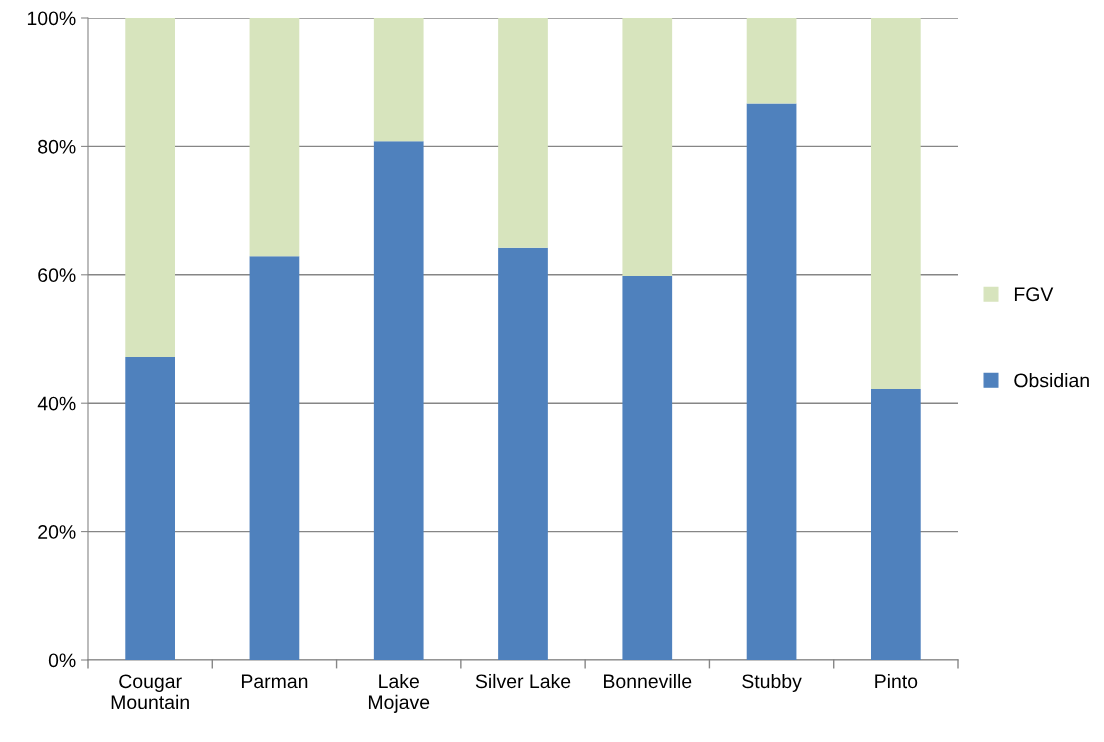 The height and width of the screenshot is (742, 1104). I want to click on x-tick-label: Lake Mojave, so click(399, 693).